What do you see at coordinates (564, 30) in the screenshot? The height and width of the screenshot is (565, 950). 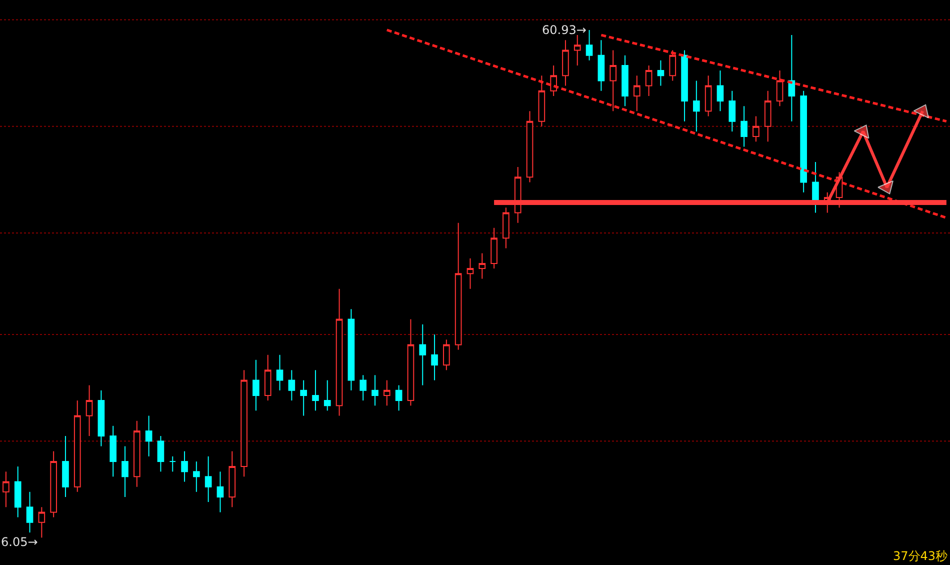 I see `annotation: 60.93→` at bounding box center [564, 30].